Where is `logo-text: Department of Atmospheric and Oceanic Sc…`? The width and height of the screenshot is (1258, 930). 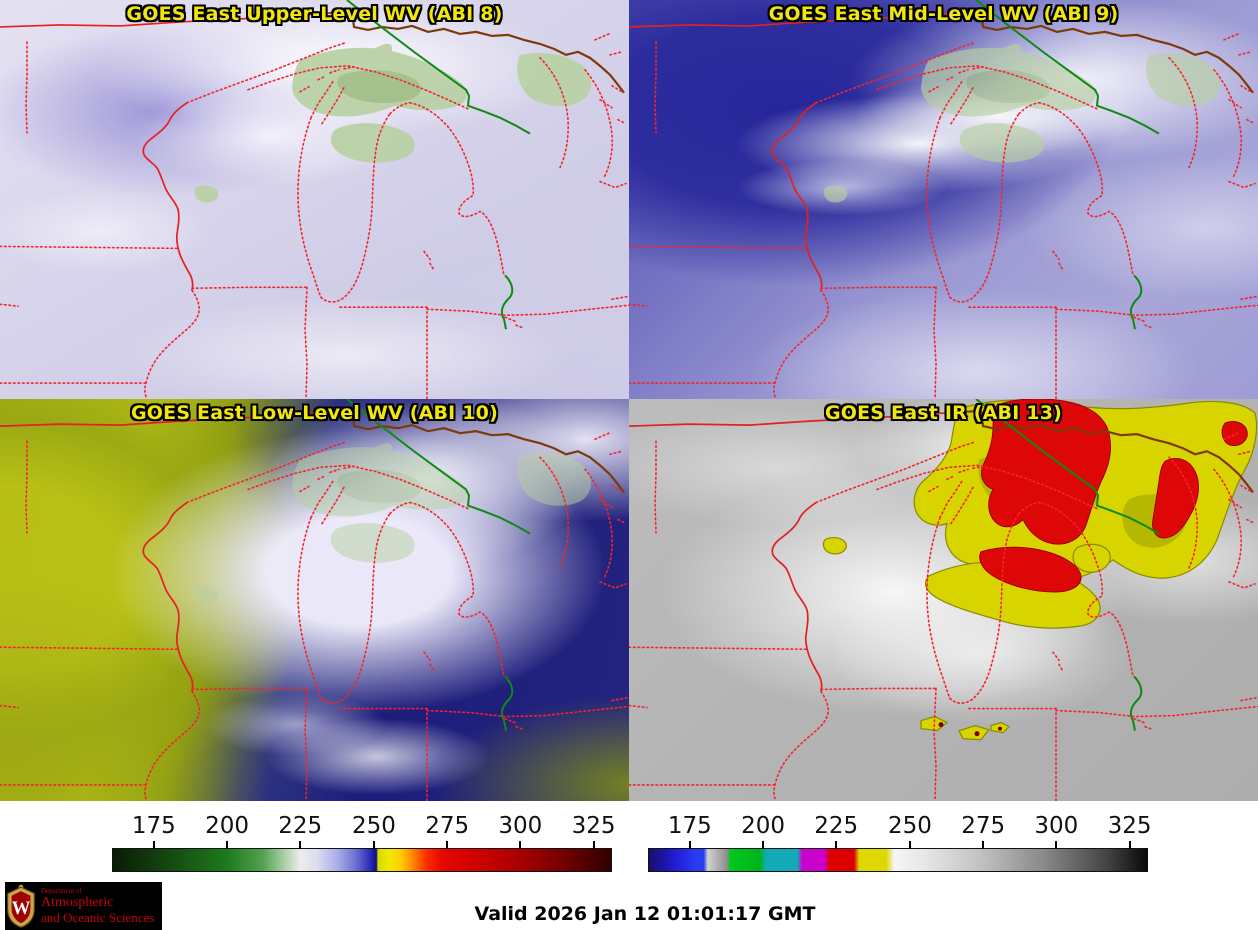
logo-text: Department of Atmospheric and Oceanic Sc… is located at coordinates (98, 905).